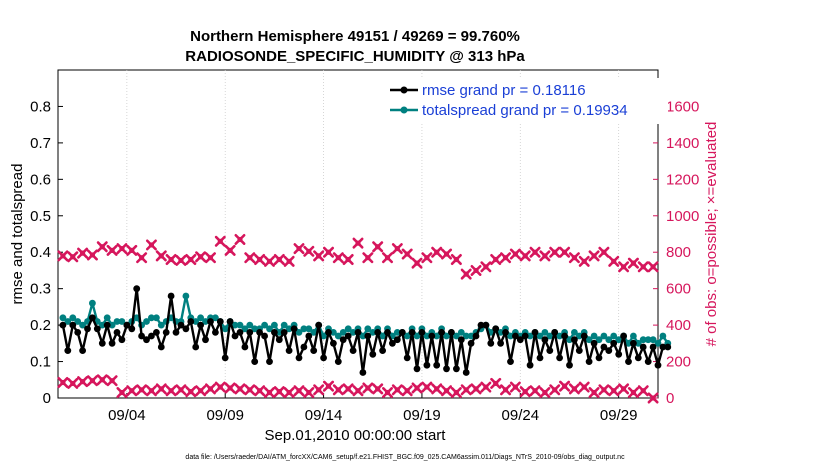 The width and height of the screenshot is (830, 470). Describe the element at coordinates (358, 256) in the screenshot. I see `obs-possible-series` at that location.